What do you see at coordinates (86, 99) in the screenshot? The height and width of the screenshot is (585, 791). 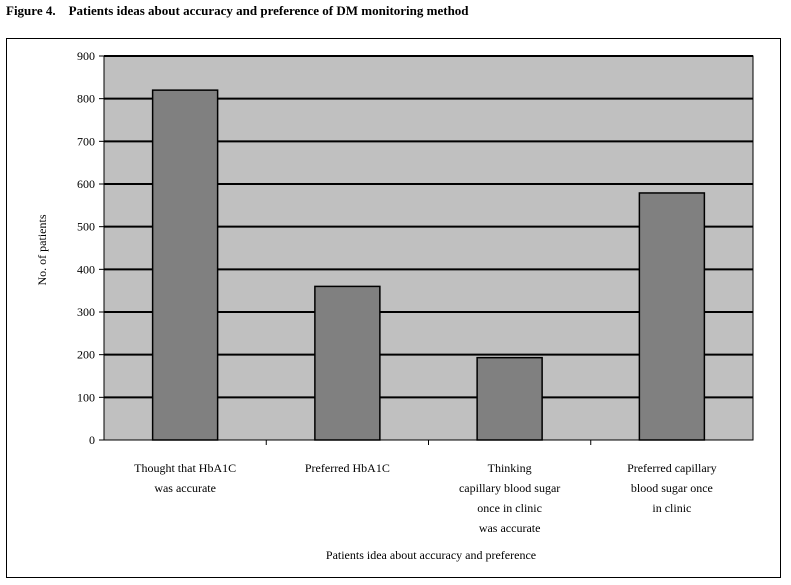 I see `y-tick-label: 800` at bounding box center [86, 99].